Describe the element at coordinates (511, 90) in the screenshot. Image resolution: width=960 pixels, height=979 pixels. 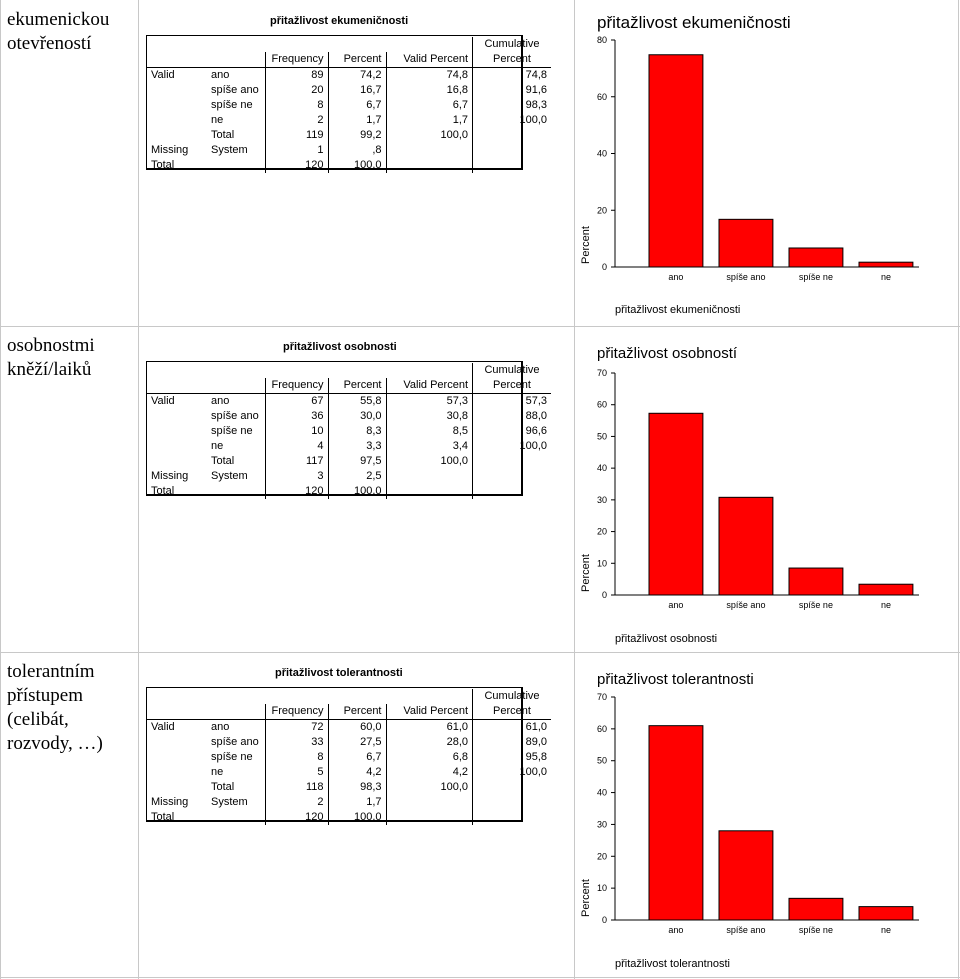
I see `table-cell: 91,6` at that location.